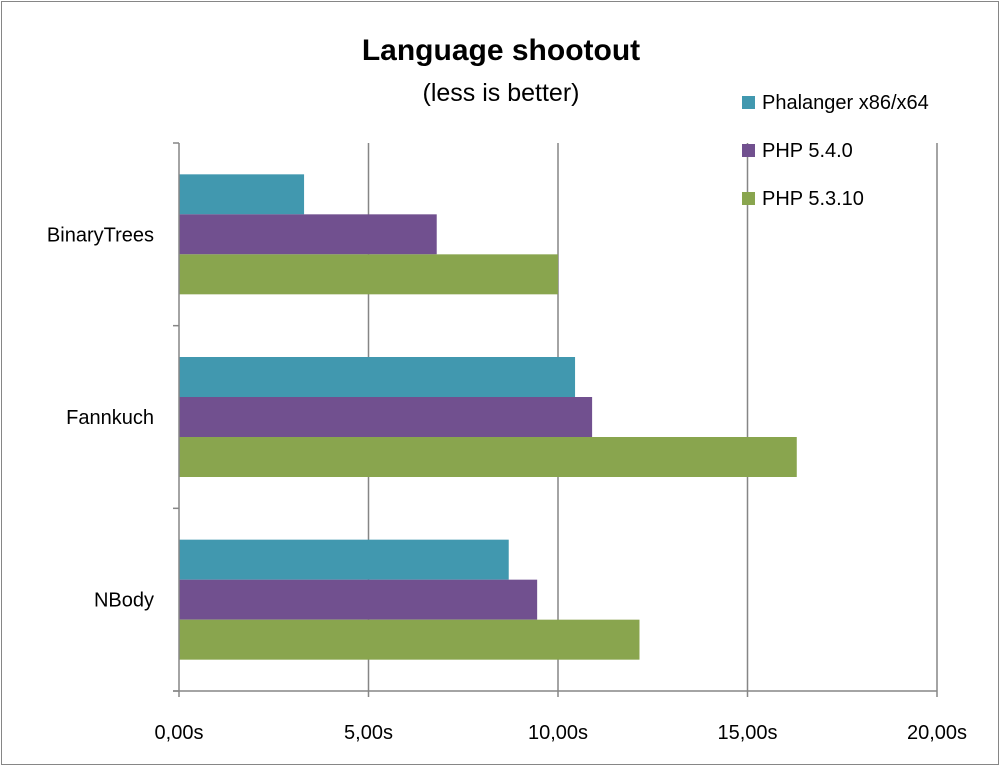 This screenshot has height=768, width=1002. What do you see at coordinates (813, 199) in the screenshot?
I see `legend-label: PHP 5.3.10` at bounding box center [813, 199].